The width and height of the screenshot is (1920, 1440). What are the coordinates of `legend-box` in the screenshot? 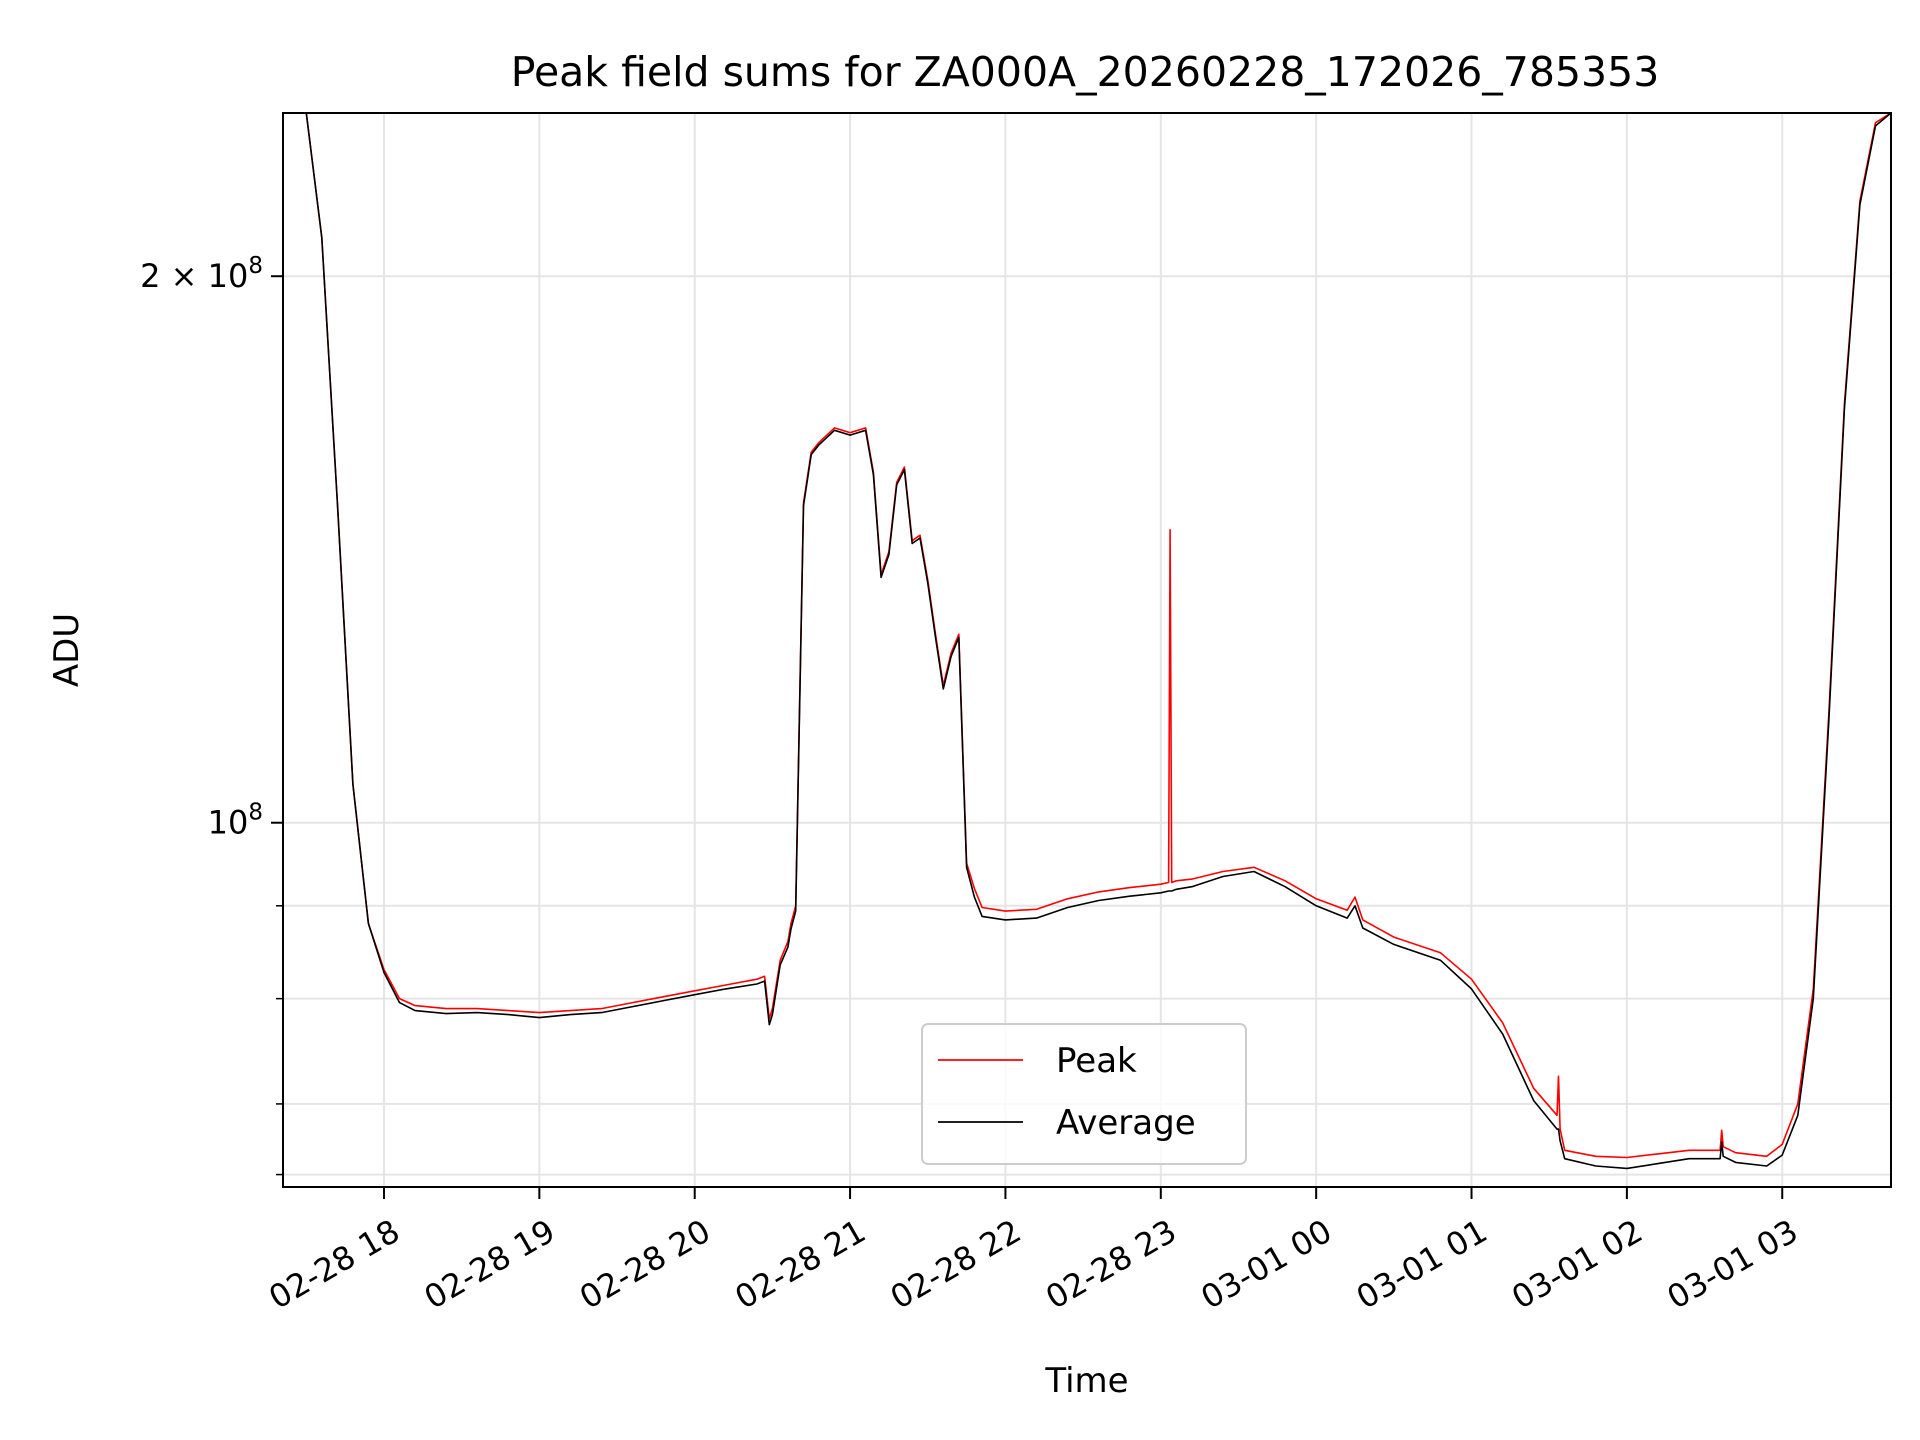 It's located at (1084, 1094).